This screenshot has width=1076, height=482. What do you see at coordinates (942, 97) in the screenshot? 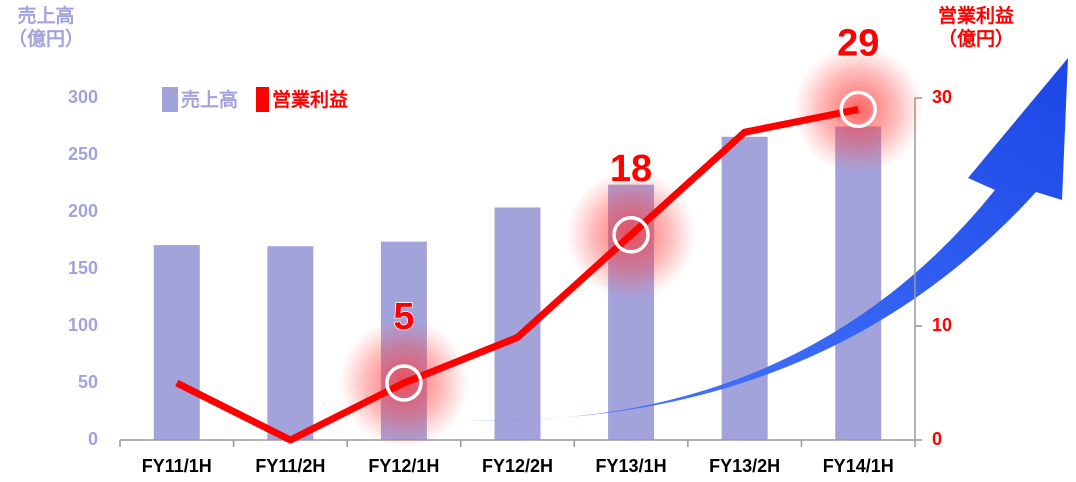
I see `y2-tick-label: 30` at bounding box center [942, 97].